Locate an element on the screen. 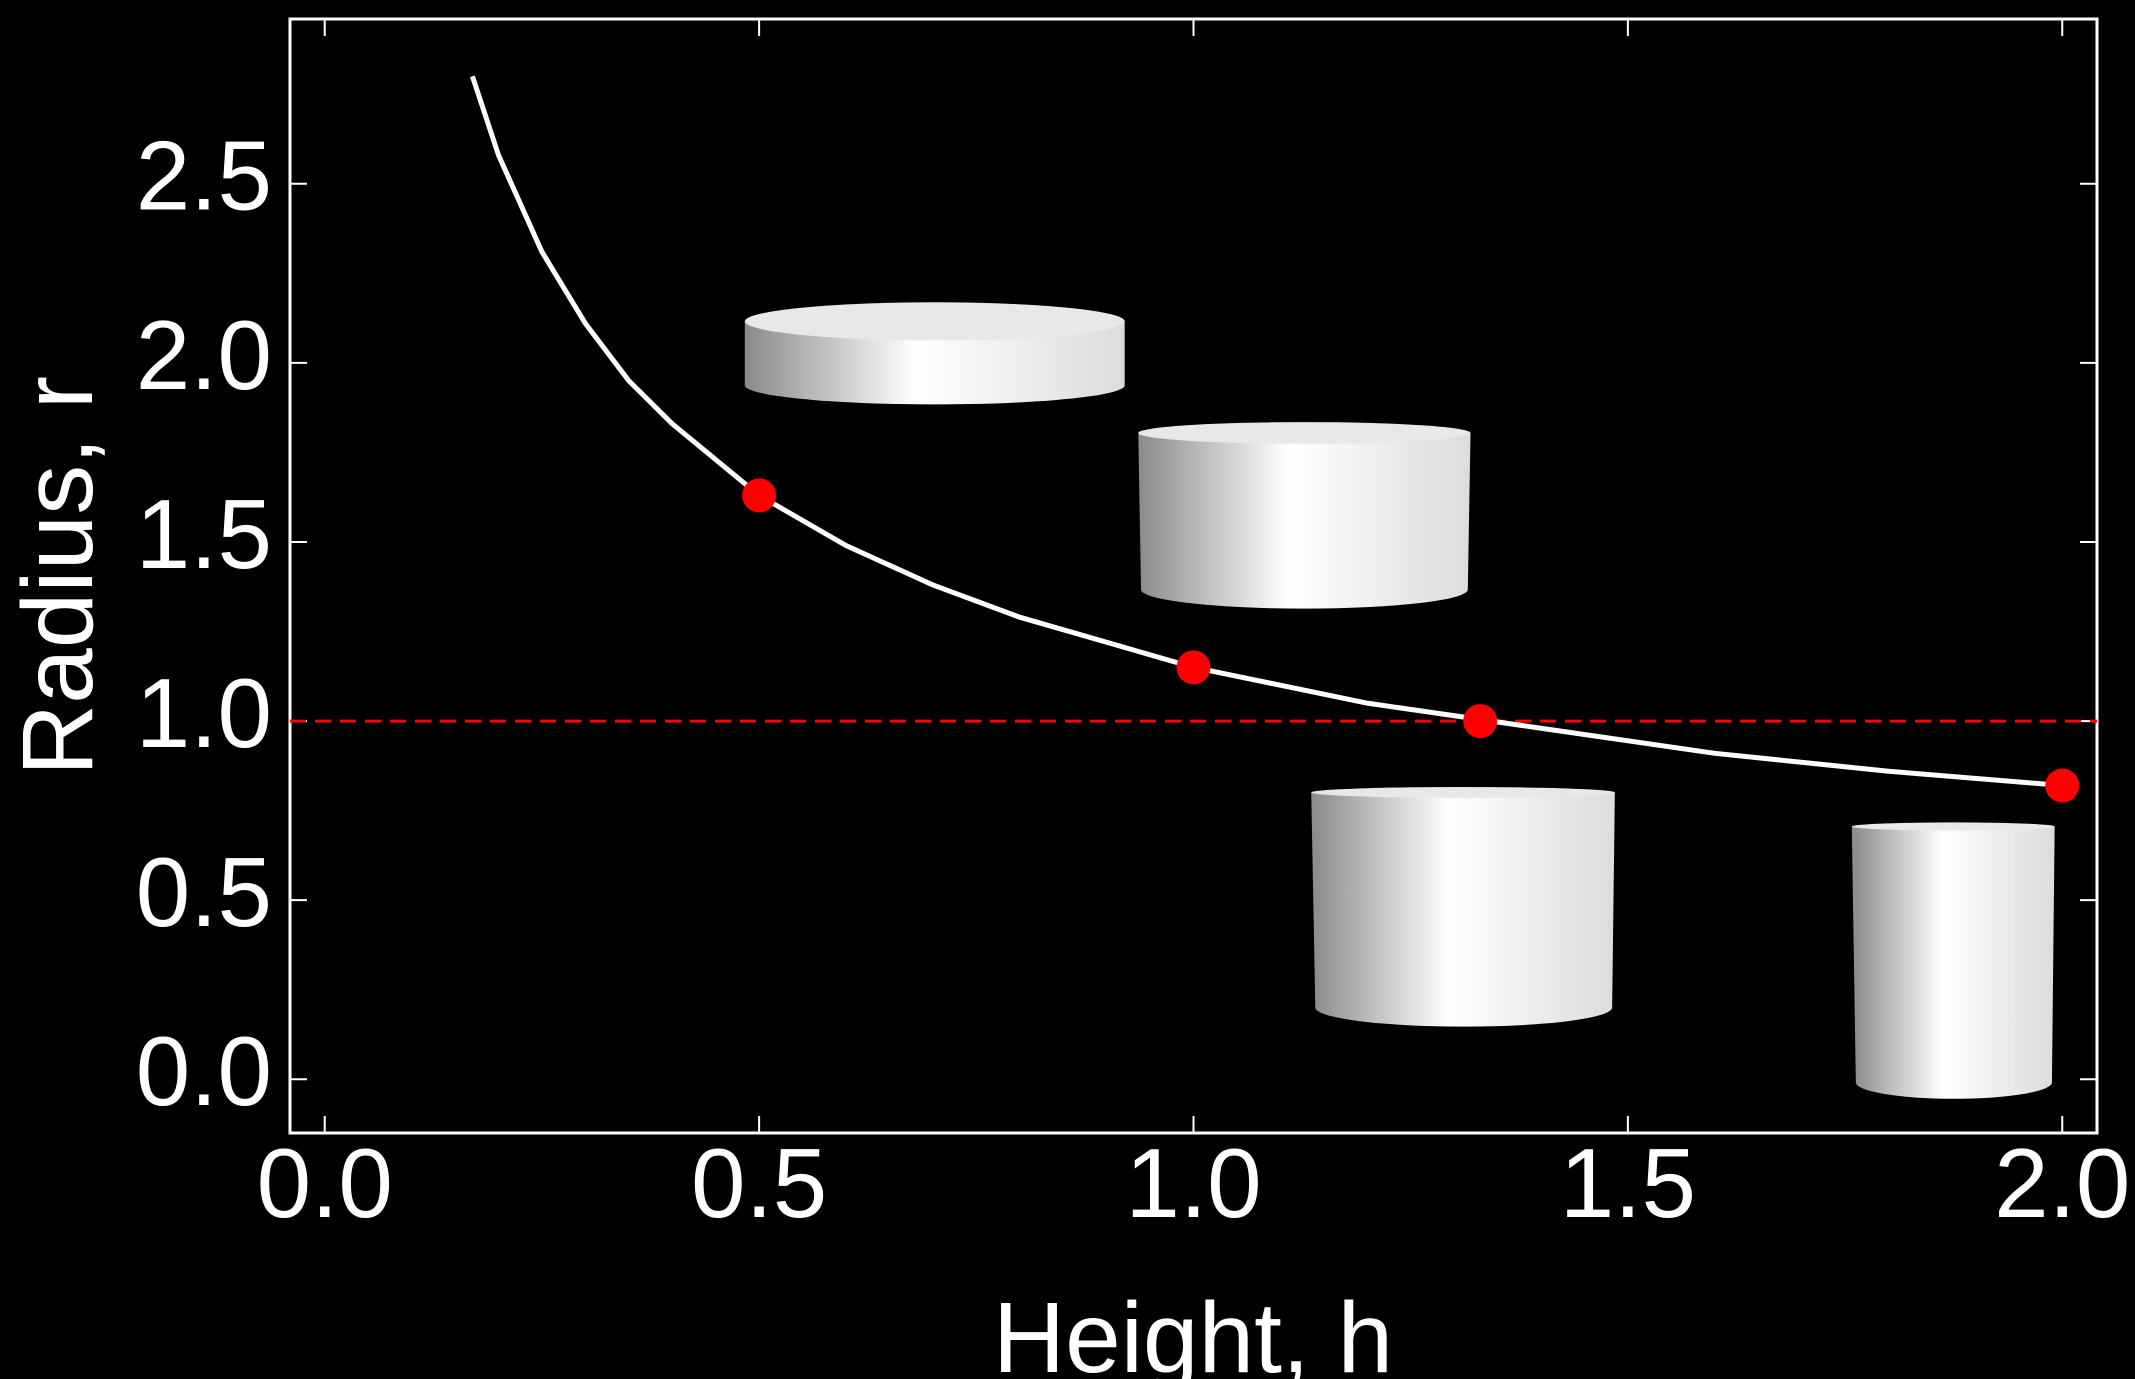 This screenshot has height=1379, width=2135. y-axis-label: Radius, r is located at coordinates (58, 576).